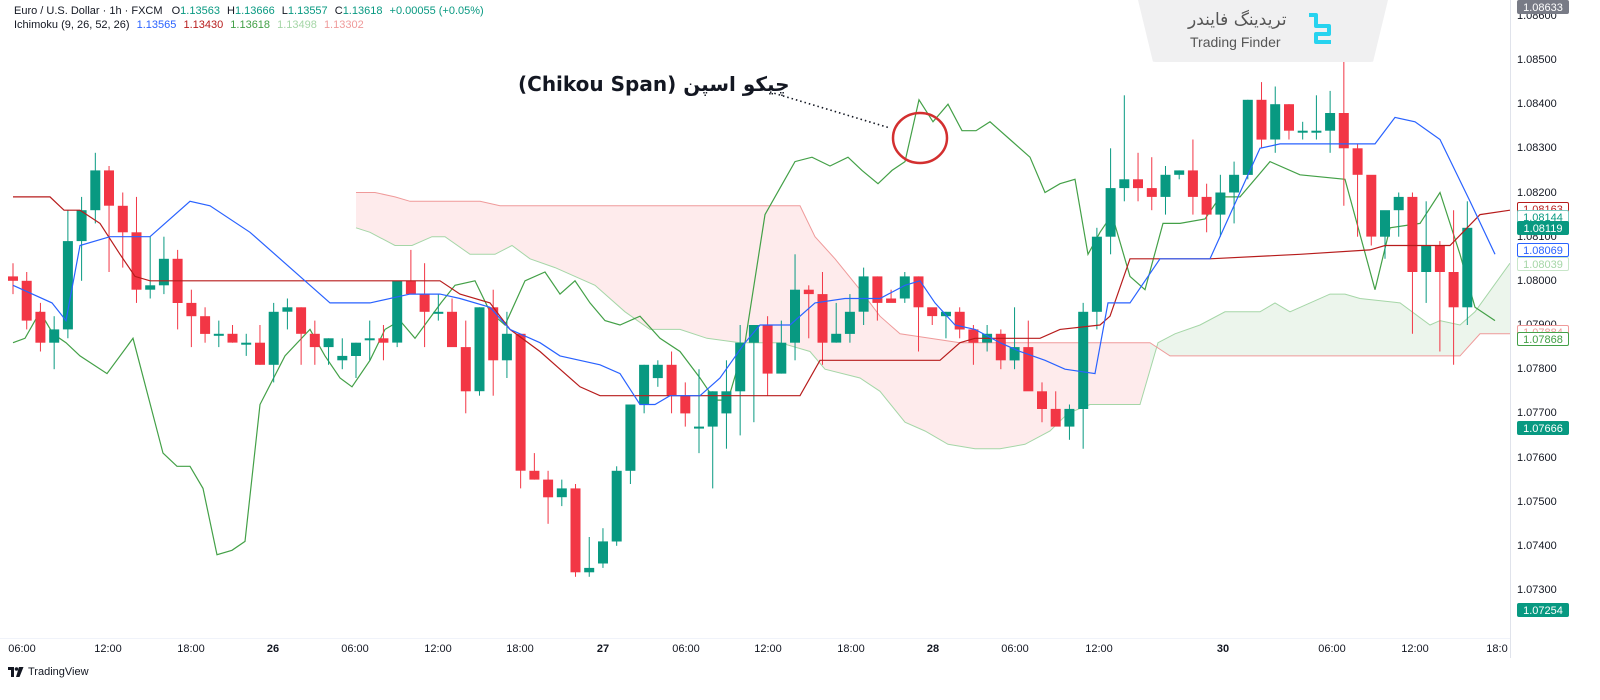  What do you see at coordinates (654, 84) in the screenshot?
I see `chikou-span-annotation: (Chikou Span) چیکو اسپن` at bounding box center [654, 84].